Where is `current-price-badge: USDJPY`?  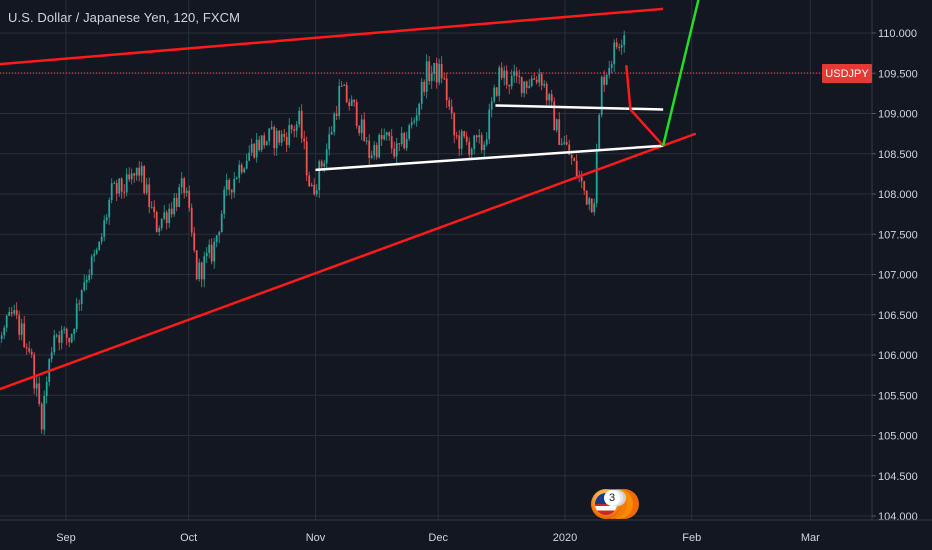
current-price-badge: USDJPY is located at coordinates (847, 73).